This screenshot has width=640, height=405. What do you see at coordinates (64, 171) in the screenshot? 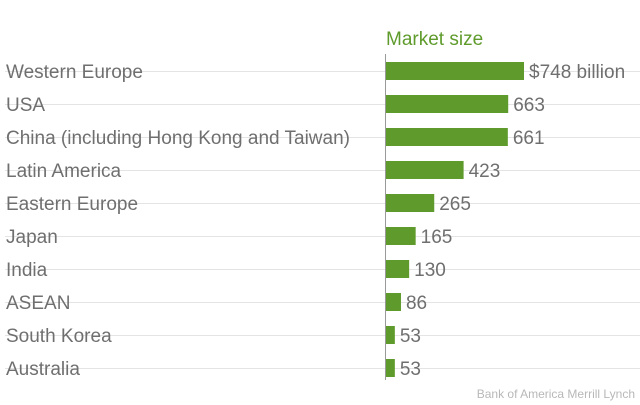
I see `category-label: Latin America` at bounding box center [64, 171].